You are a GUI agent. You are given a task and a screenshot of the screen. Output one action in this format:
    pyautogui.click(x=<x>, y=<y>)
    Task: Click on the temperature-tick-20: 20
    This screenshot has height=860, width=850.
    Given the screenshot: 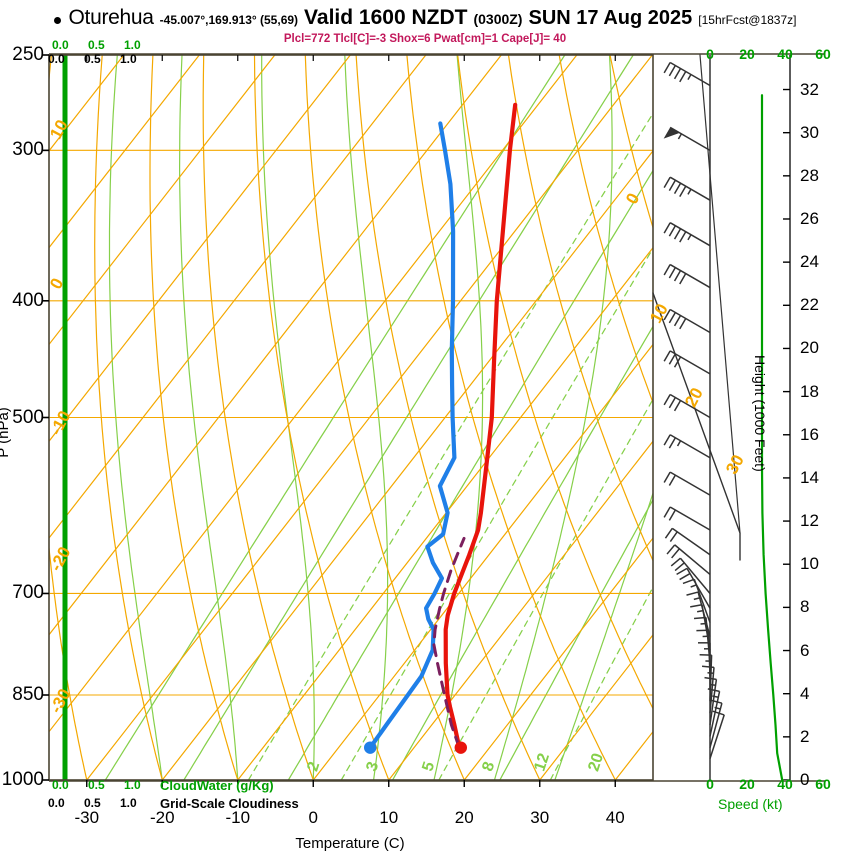 What is the action you would take?
    pyautogui.click(x=464, y=817)
    